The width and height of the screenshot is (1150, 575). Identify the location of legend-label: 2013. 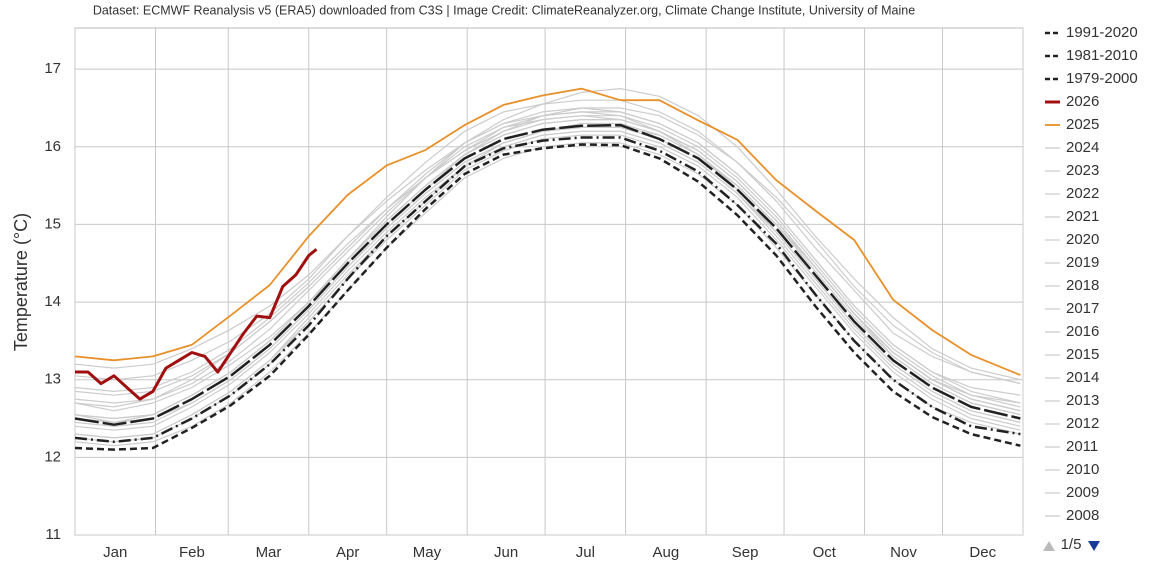
(1082, 400).